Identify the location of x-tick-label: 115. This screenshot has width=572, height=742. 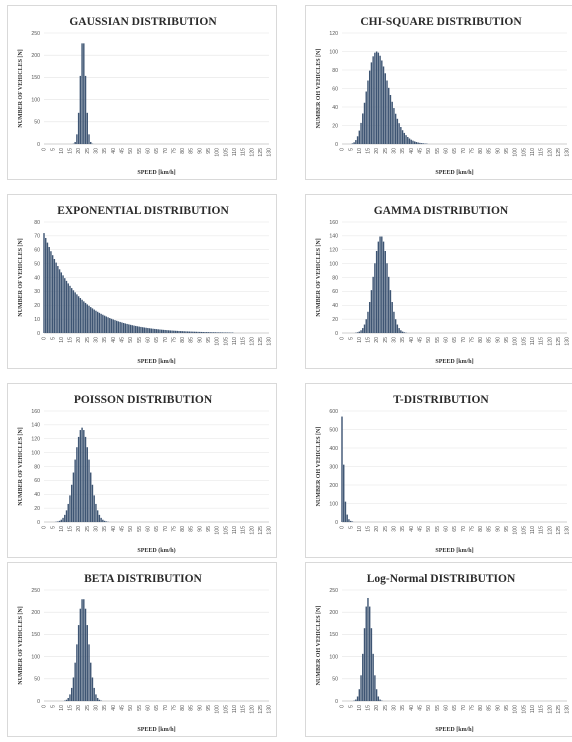
(244, 530).